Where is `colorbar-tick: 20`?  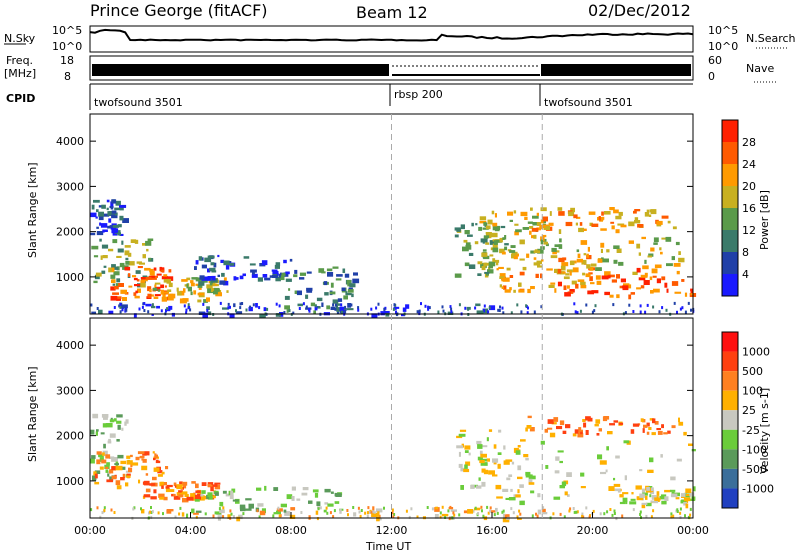
colorbar-tick: 20 is located at coordinates (749, 186).